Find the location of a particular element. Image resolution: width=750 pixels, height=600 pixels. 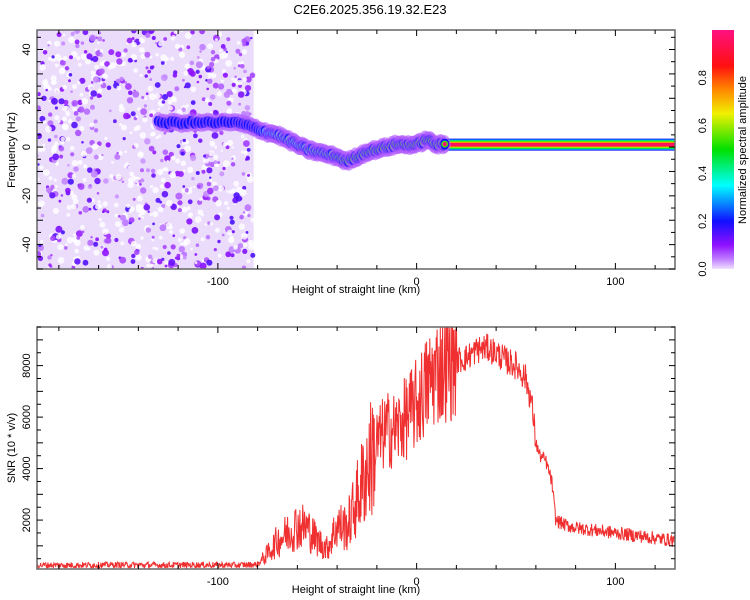

colorbar-tick-label: 0.4 is located at coordinates (703, 173).